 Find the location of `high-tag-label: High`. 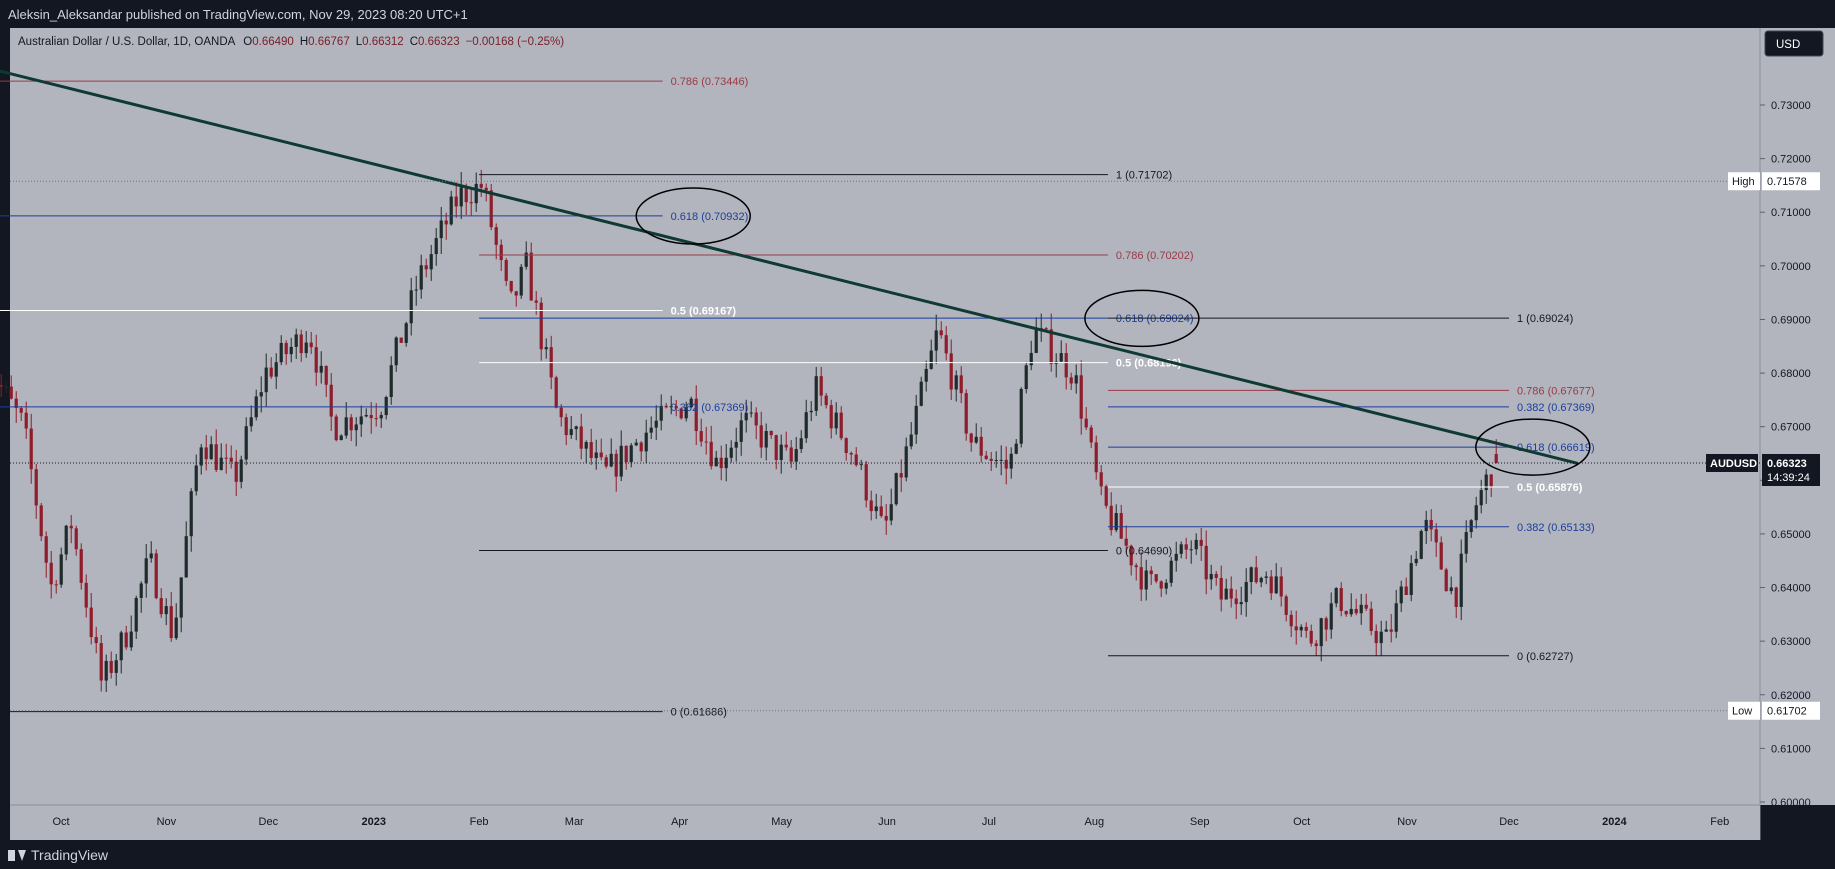

high-tag-label: High is located at coordinates (1743, 182).